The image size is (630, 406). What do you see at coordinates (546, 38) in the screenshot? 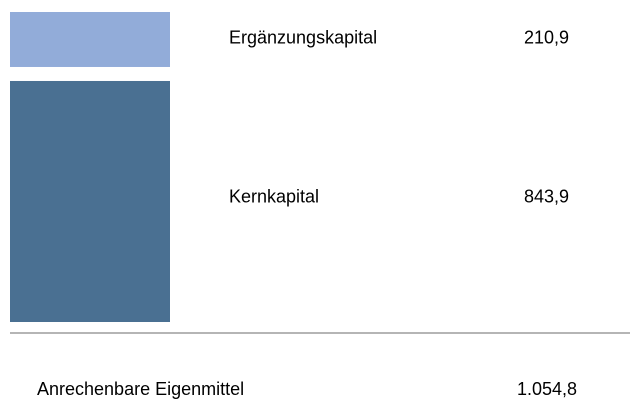
I see `value-label: 210,9` at bounding box center [546, 38].